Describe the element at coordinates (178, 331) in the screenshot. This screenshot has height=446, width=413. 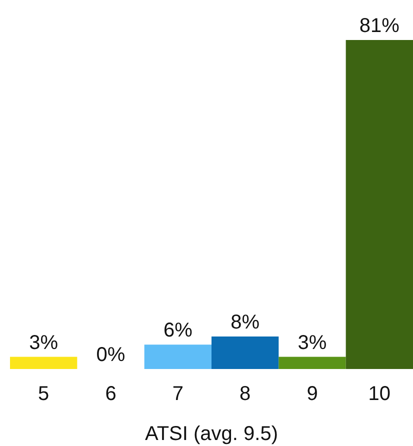
I see `data-label: 6%` at that location.